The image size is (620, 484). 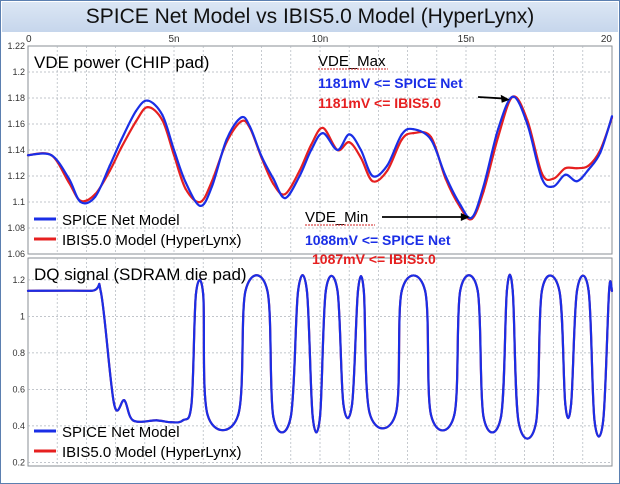 What do you see at coordinates (16, 150) in the screenshot?
I see `y-tick-label: 1.14` at bounding box center [16, 150].